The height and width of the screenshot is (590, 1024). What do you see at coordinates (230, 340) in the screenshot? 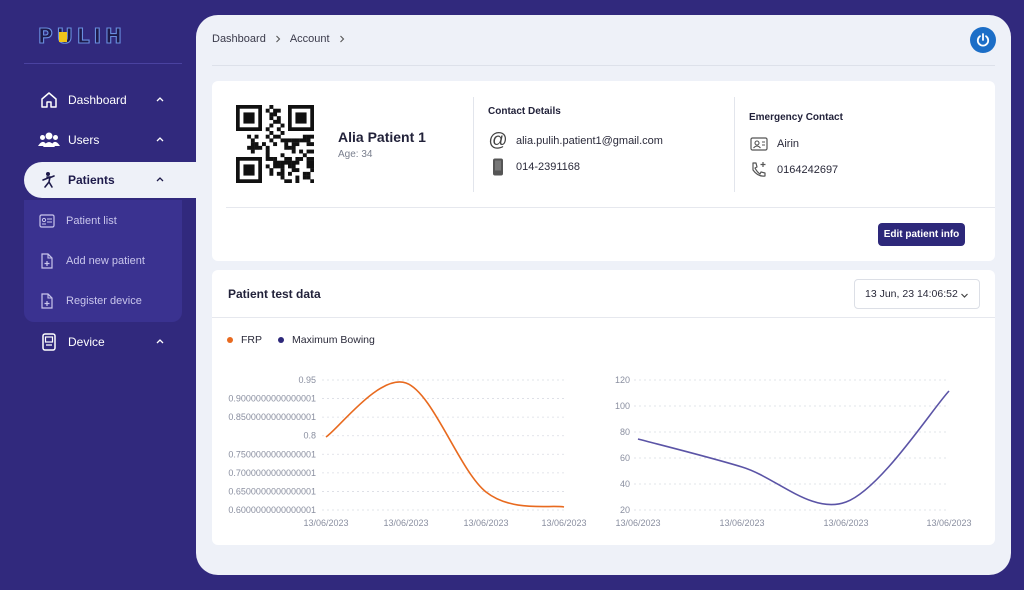
I see `legend-dot-frp` at bounding box center [230, 340].